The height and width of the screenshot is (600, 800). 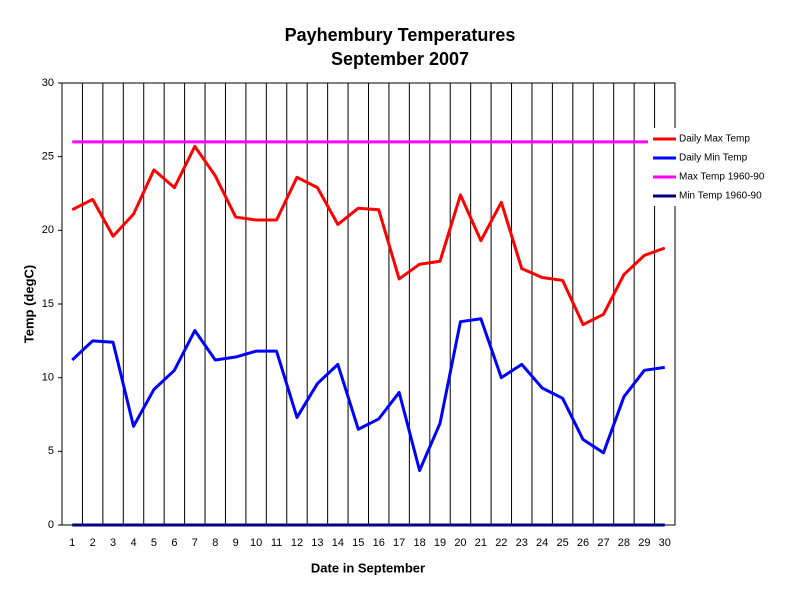 What do you see at coordinates (419, 543) in the screenshot?
I see `x-tick-label: 18` at bounding box center [419, 543].